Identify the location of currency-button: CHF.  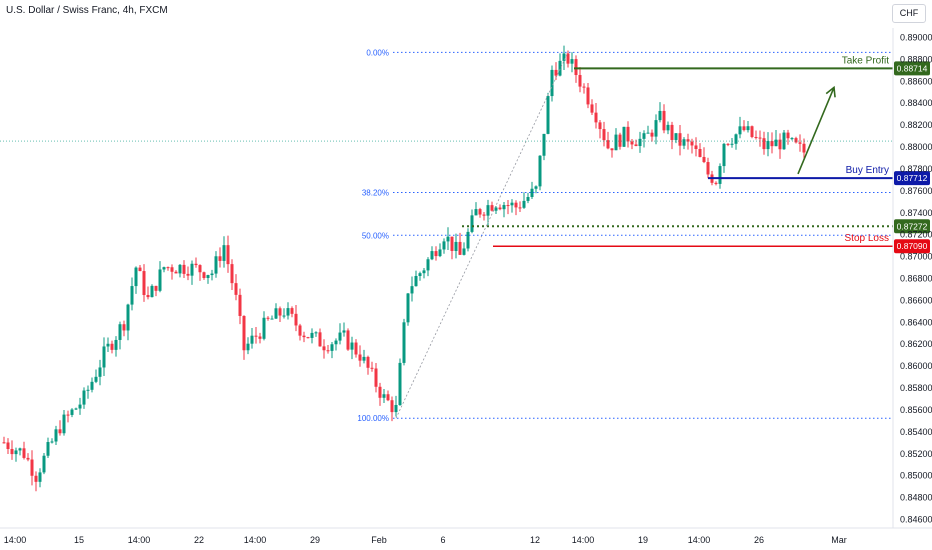
(909, 13).